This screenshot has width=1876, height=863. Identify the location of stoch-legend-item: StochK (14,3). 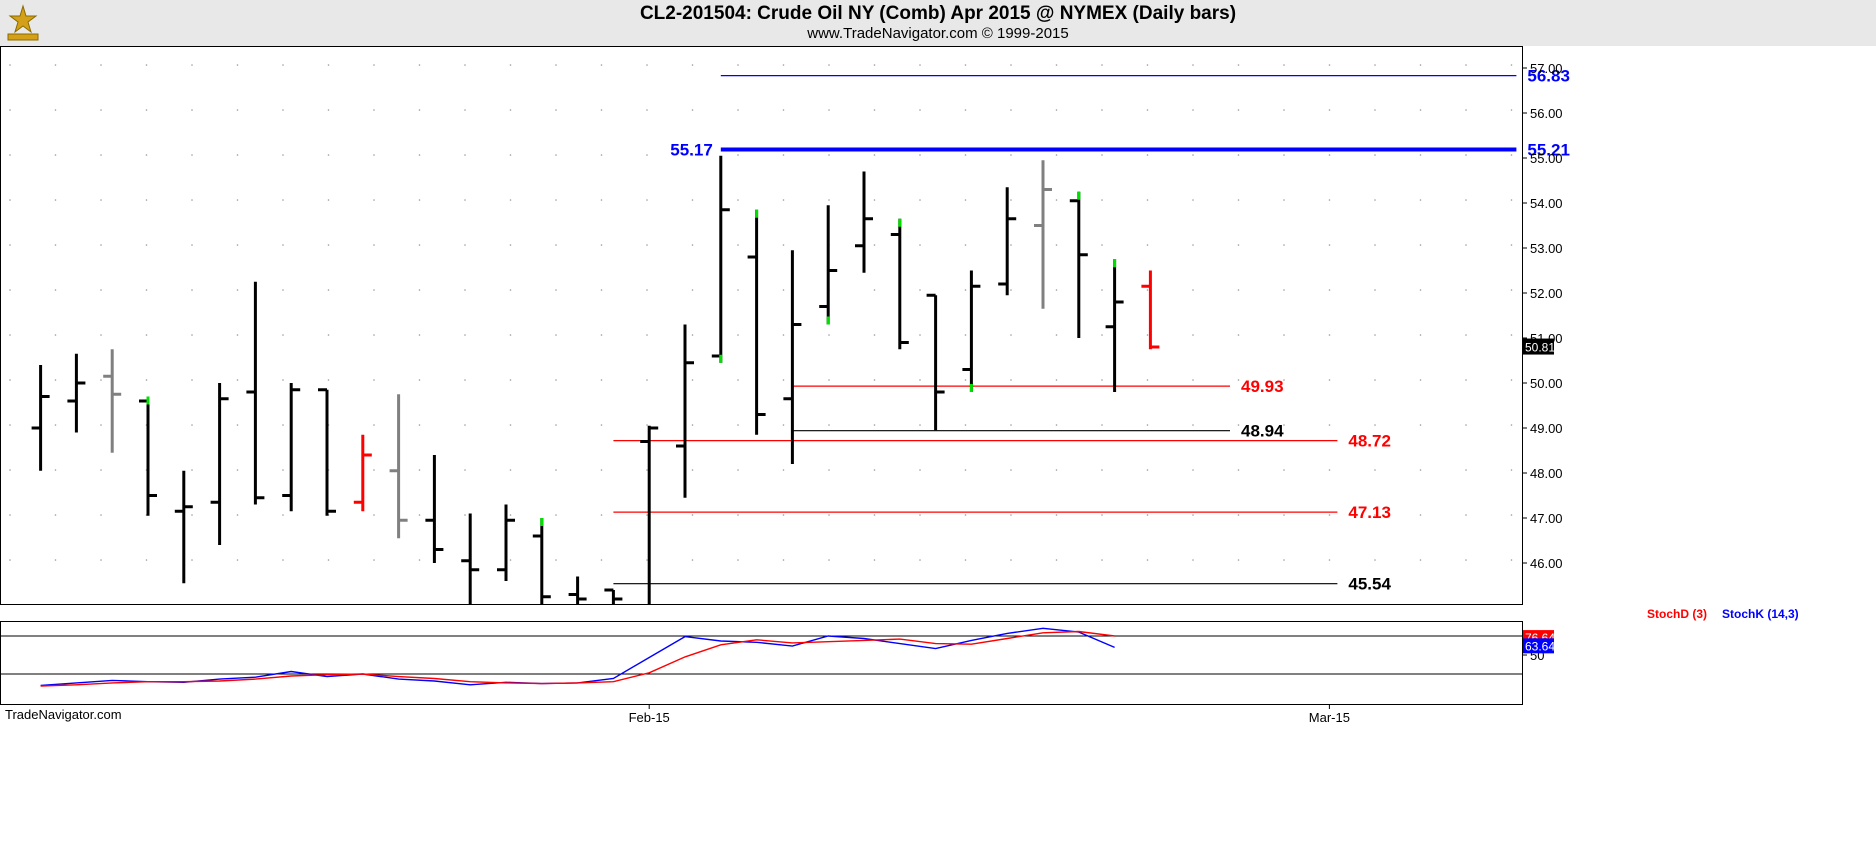
(1760, 614).